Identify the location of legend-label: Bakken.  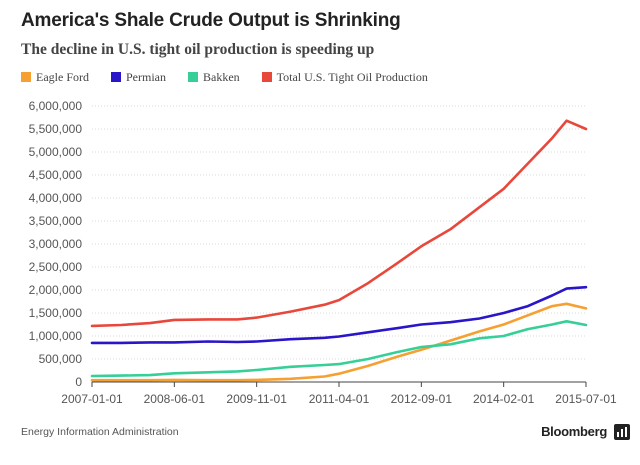
(221, 76).